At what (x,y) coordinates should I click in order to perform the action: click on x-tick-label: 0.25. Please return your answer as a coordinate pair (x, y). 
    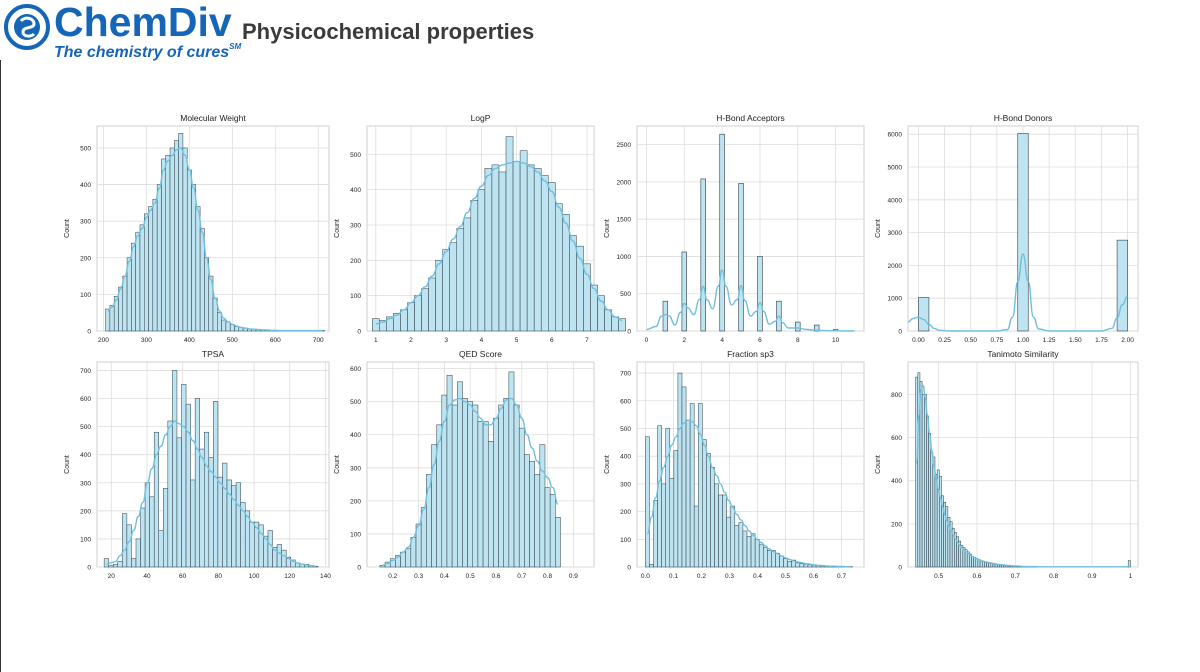
    Looking at the image, I should click on (944, 340).